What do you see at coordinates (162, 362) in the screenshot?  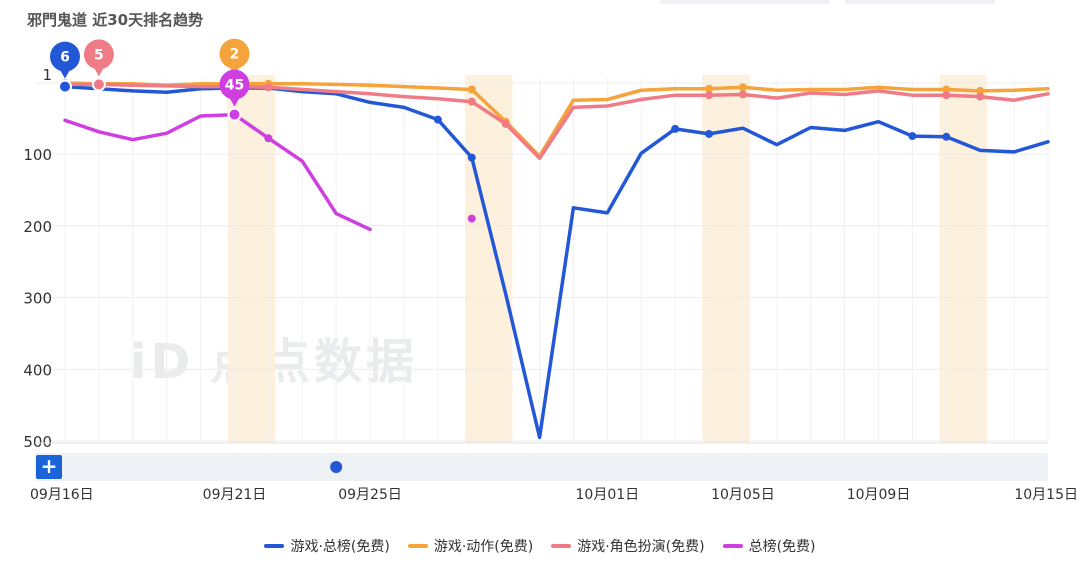 I see `watermark-logo-mark: iD` at bounding box center [162, 362].